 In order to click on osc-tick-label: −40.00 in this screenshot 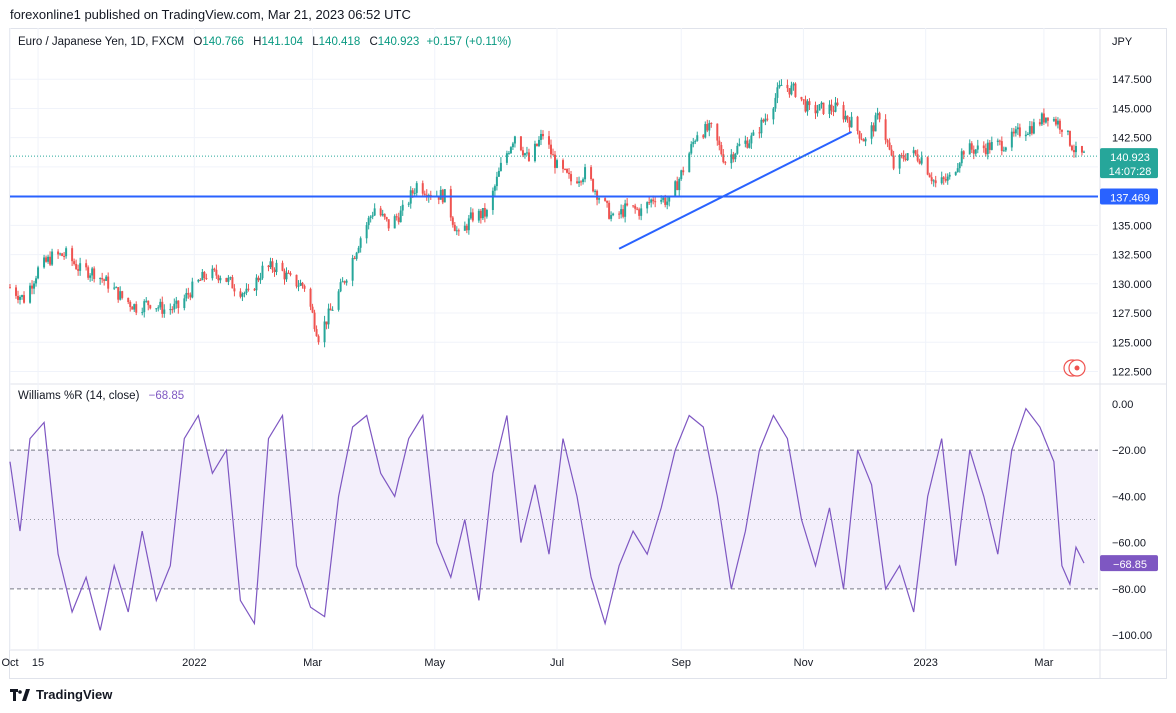, I will do `click(1129, 497)`.